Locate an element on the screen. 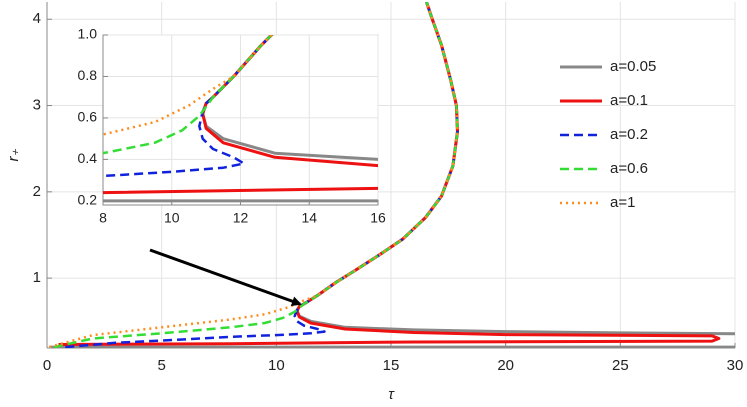 Image resolution: width=747 pixels, height=407 pixels. legend-label: a=0.05 is located at coordinates (633, 66).